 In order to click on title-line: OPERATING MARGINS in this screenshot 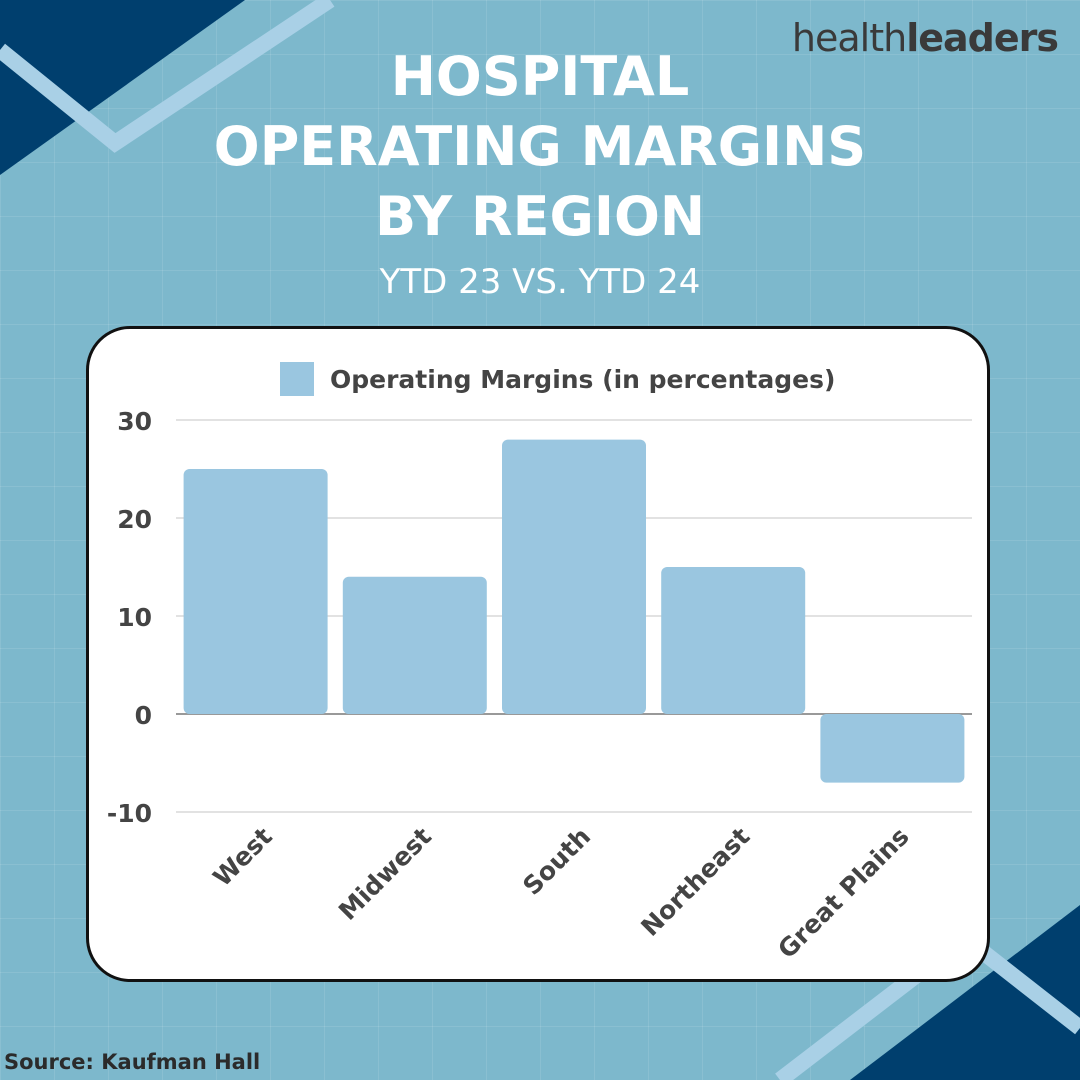, I will do `click(540, 146)`.